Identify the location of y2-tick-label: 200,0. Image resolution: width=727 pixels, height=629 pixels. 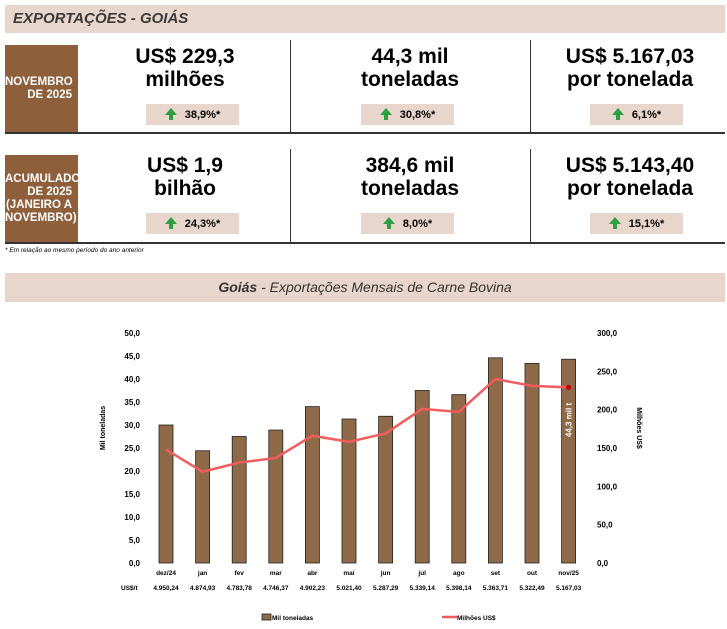
(607, 410).